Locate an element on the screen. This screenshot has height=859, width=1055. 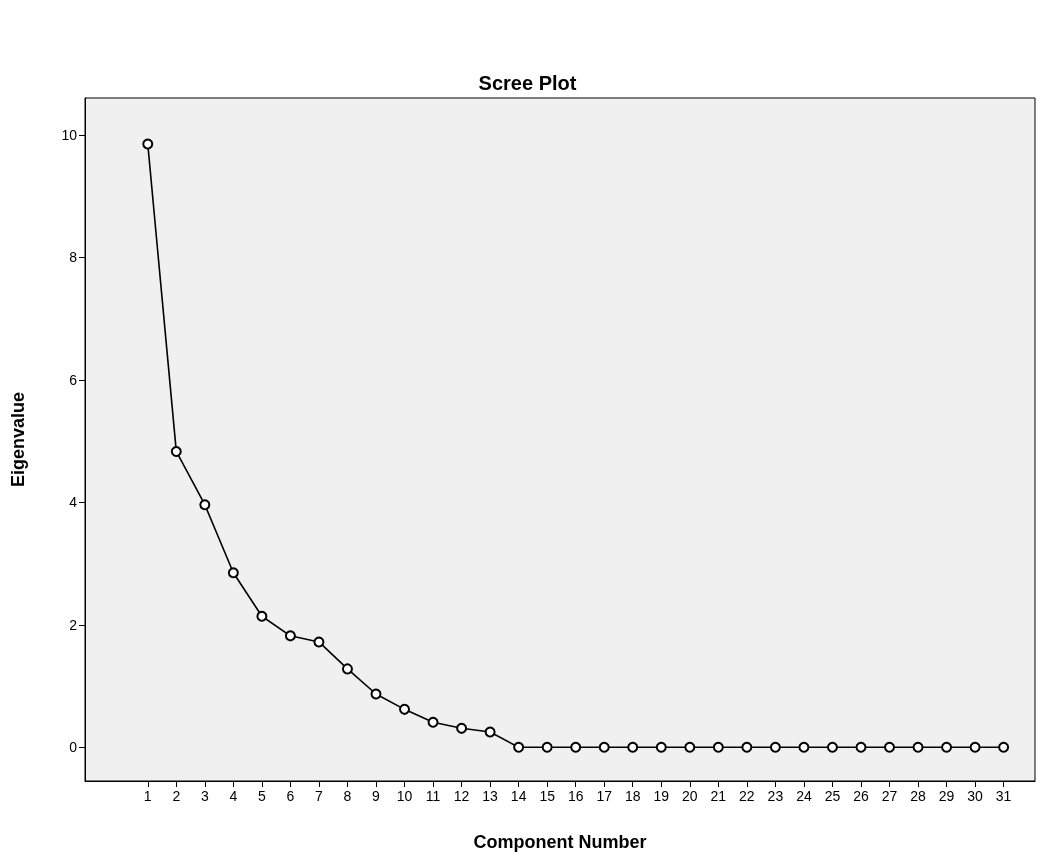
x-tick-label: 25 is located at coordinates (832, 796).